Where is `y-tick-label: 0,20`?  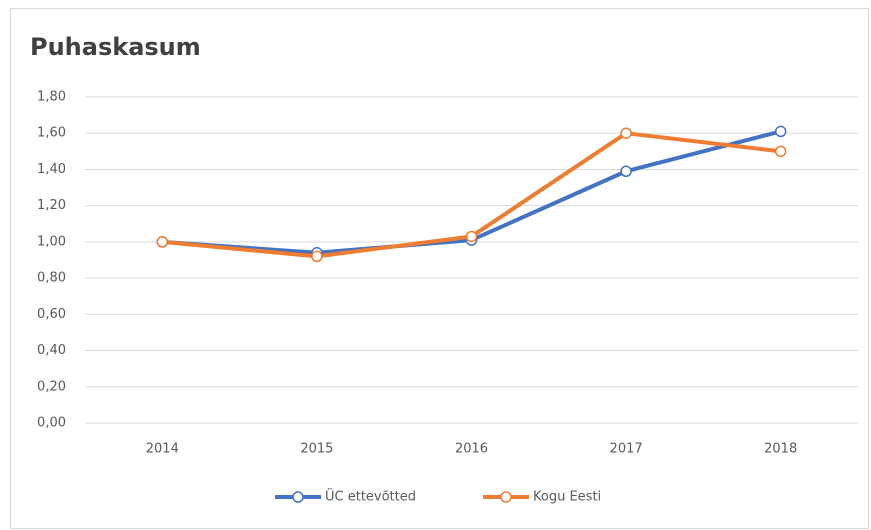 y-tick-label: 0,20 is located at coordinates (51, 386).